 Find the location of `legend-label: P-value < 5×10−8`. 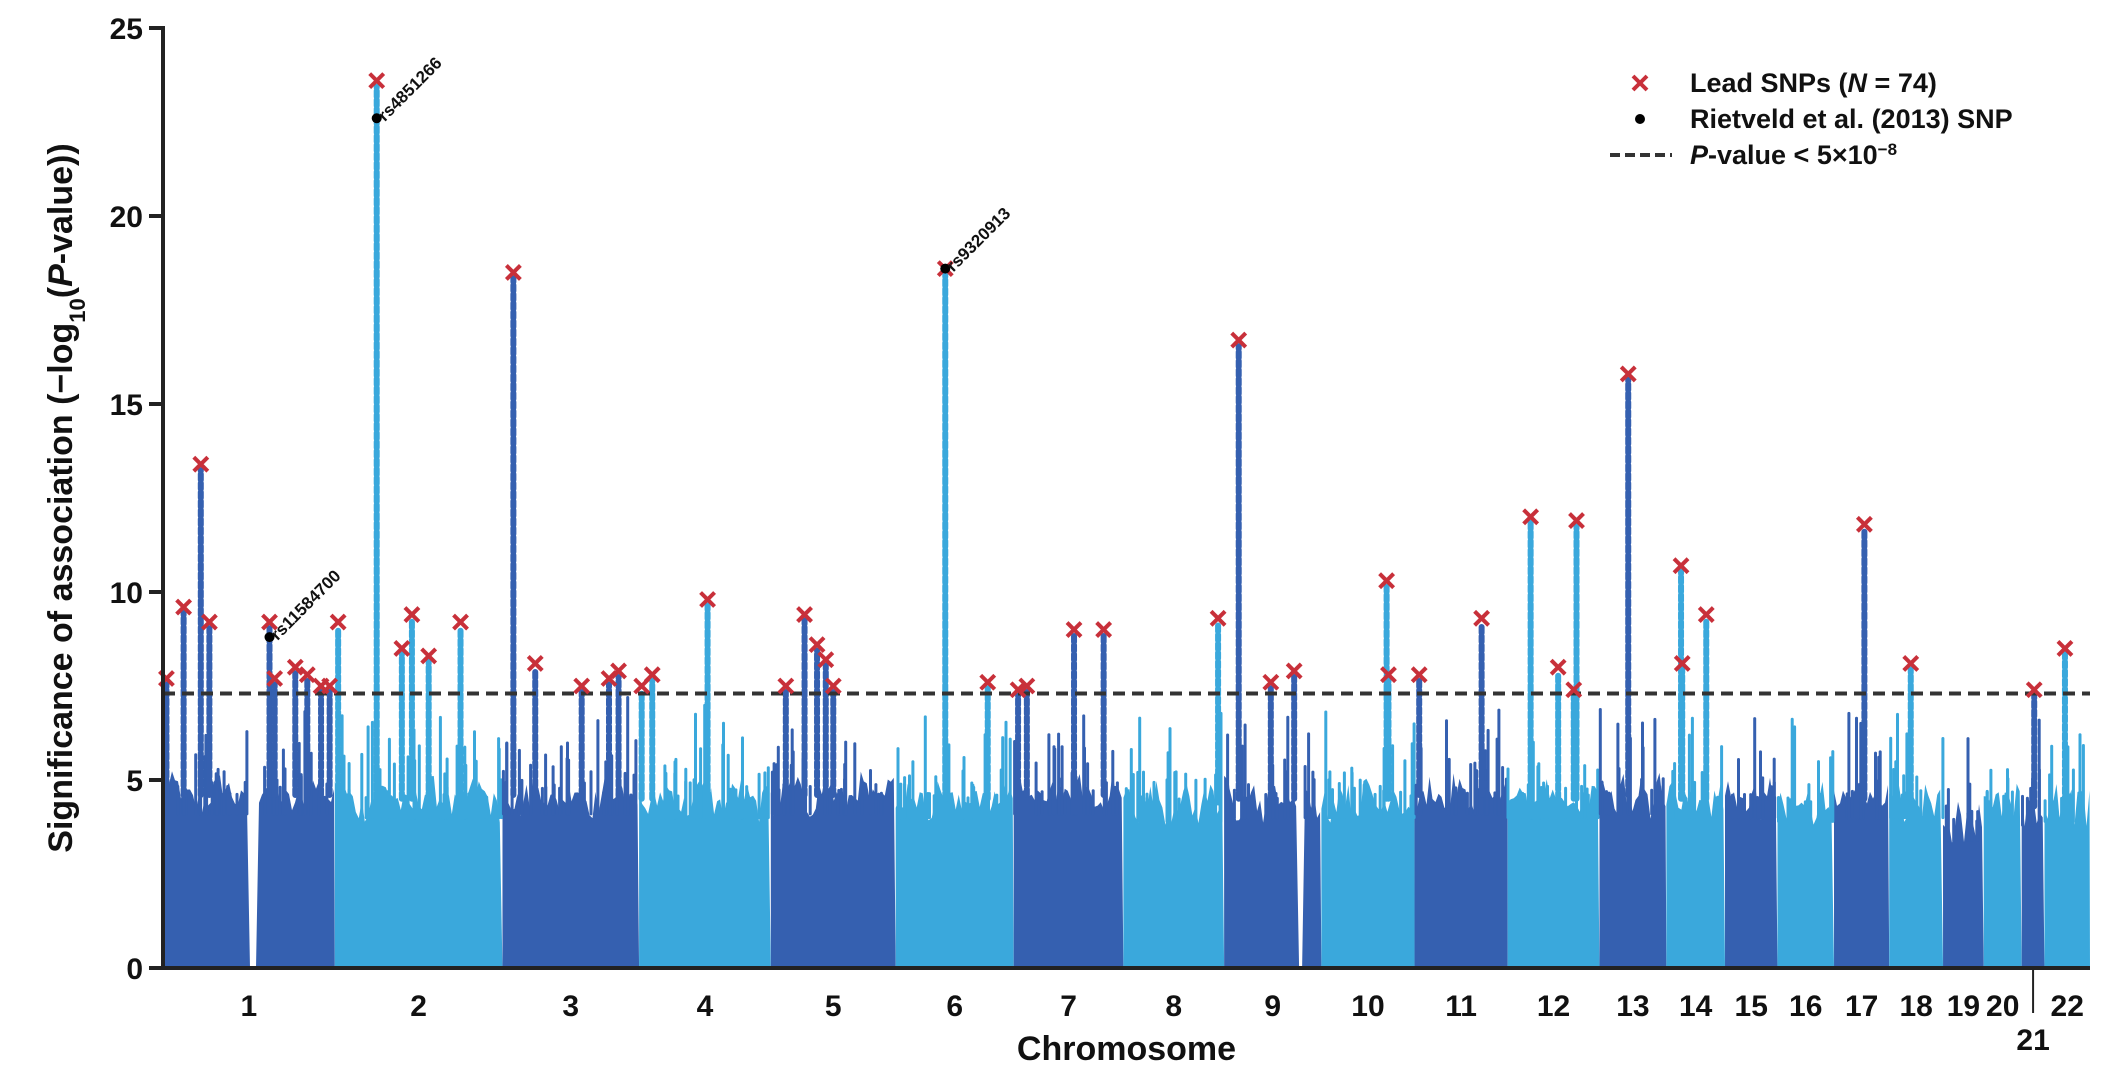

legend-label: P-value < 5×10−8 is located at coordinates (1793, 155).